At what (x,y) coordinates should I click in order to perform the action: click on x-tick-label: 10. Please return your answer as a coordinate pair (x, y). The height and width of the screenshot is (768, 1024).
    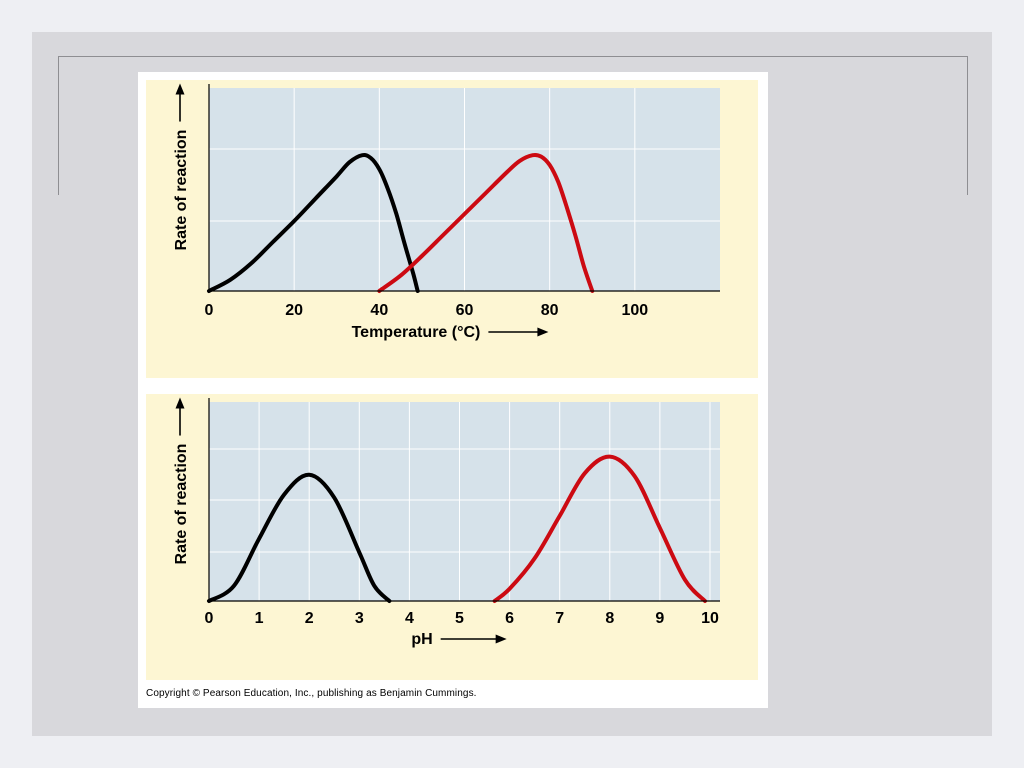
    Looking at the image, I should click on (710, 618).